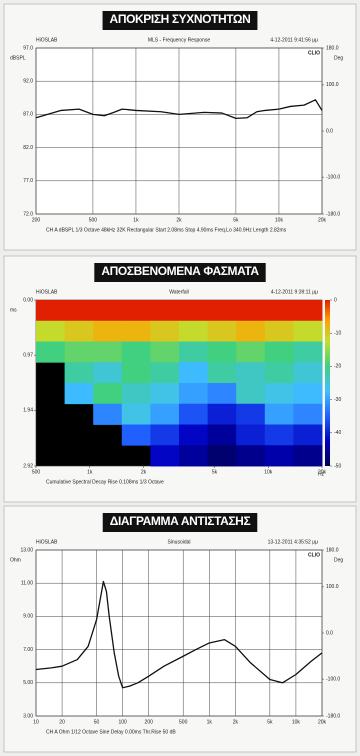 Image resolution: width=360 pixels, height=756 pixels. I want to click on panel-banner: ΔΙΑΓΡΑΜΜΑ ΑΝΤΙΣΤΑΣΗΣ, so click(180, 521).